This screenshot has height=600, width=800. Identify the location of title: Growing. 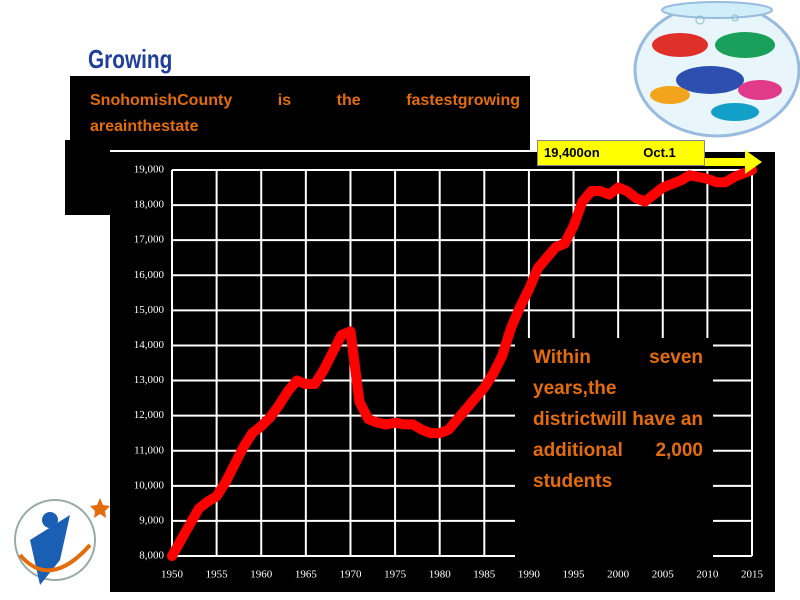
(130, 59).